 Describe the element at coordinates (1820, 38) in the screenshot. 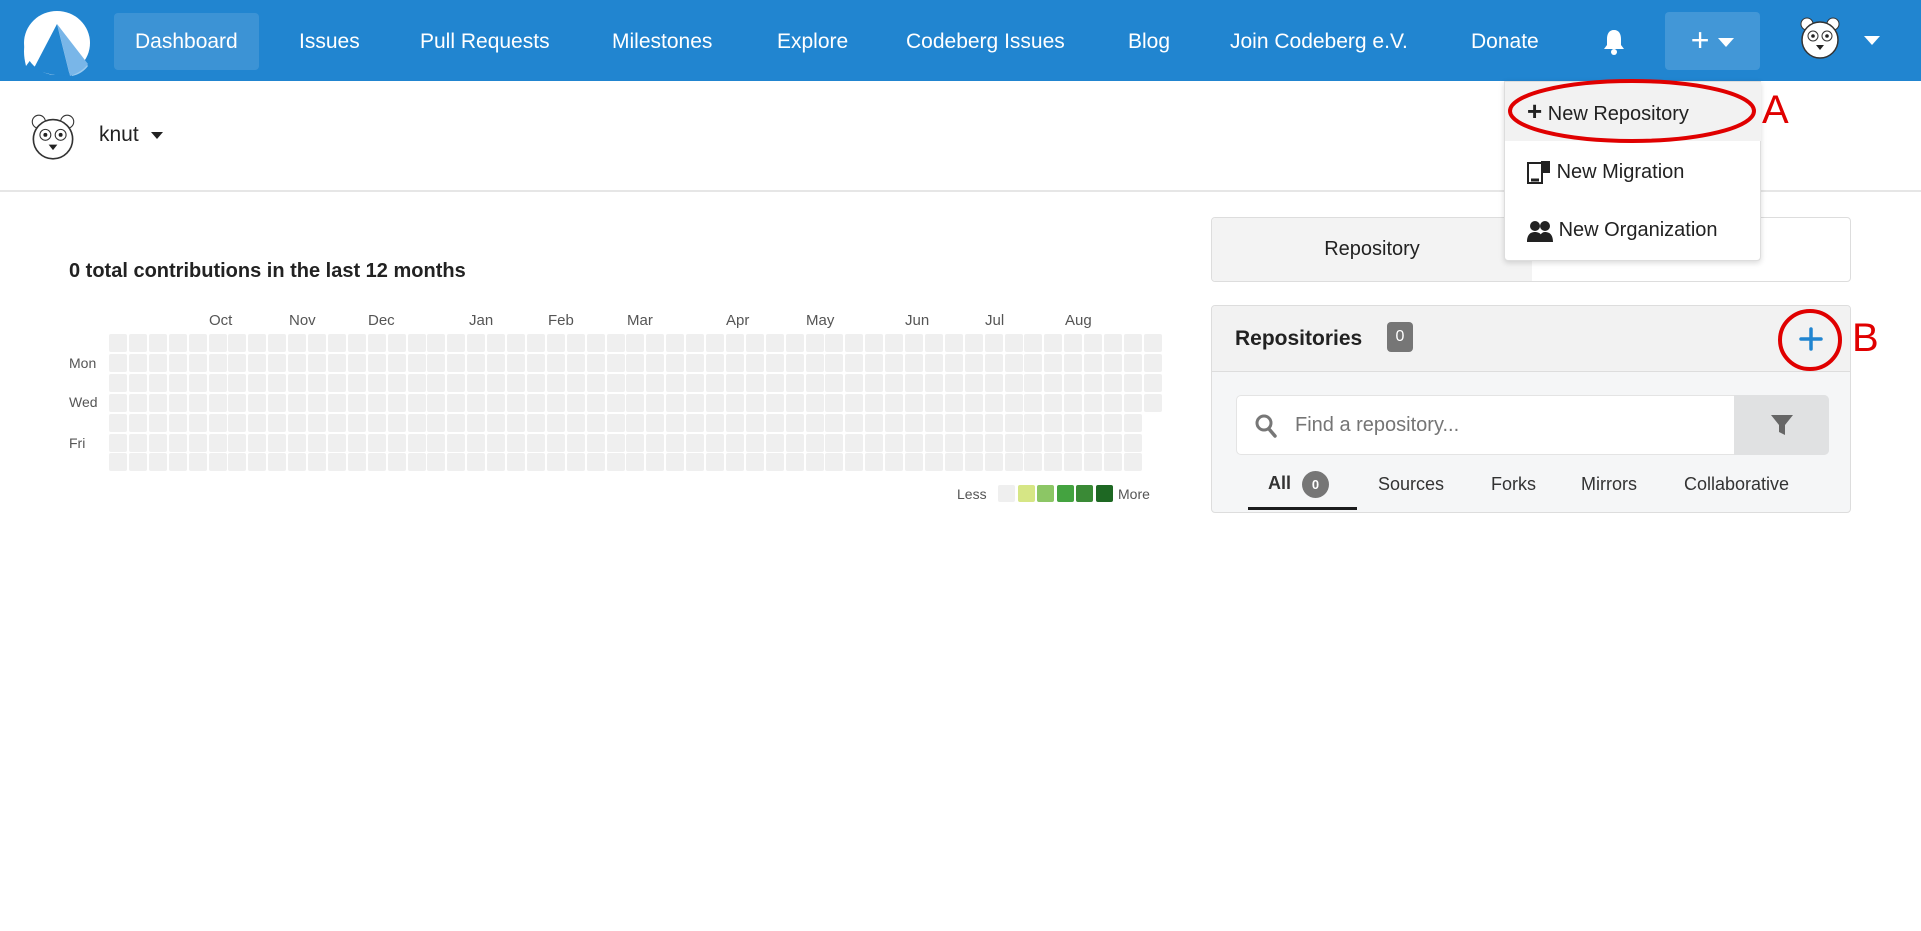

I see `user-avatar` at that location.